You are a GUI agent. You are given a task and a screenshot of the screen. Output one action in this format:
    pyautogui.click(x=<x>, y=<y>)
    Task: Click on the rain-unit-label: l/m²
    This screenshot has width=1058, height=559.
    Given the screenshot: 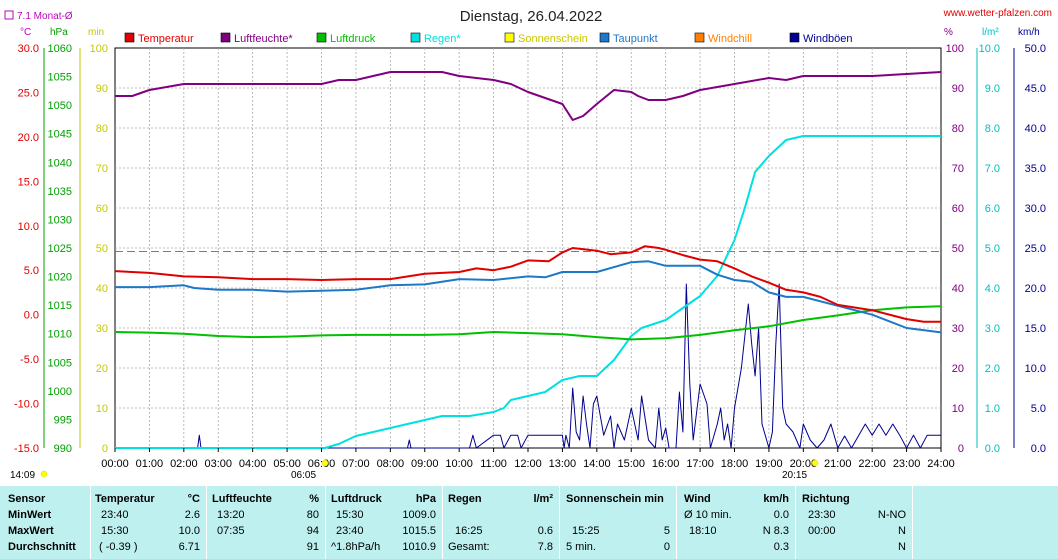 What is the action you would take?
    pyautogui.click(x=990, y=32)
    